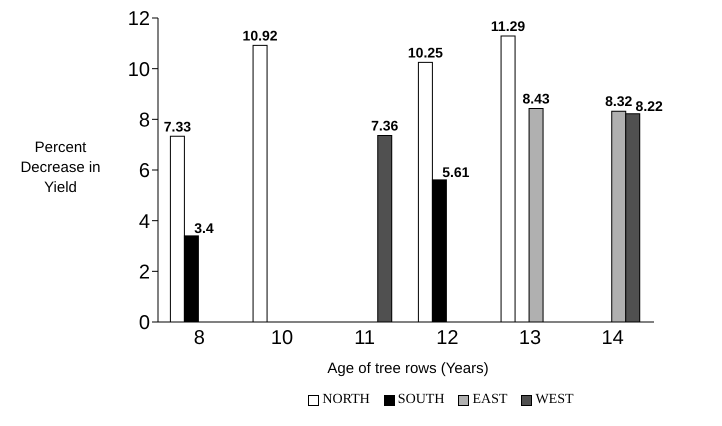 This screenshot has width=722, height=426. What do you see at coordinates (536, 98) in the screenshot?
I see `data-label: 8.43` at bounding box center [536, 98].